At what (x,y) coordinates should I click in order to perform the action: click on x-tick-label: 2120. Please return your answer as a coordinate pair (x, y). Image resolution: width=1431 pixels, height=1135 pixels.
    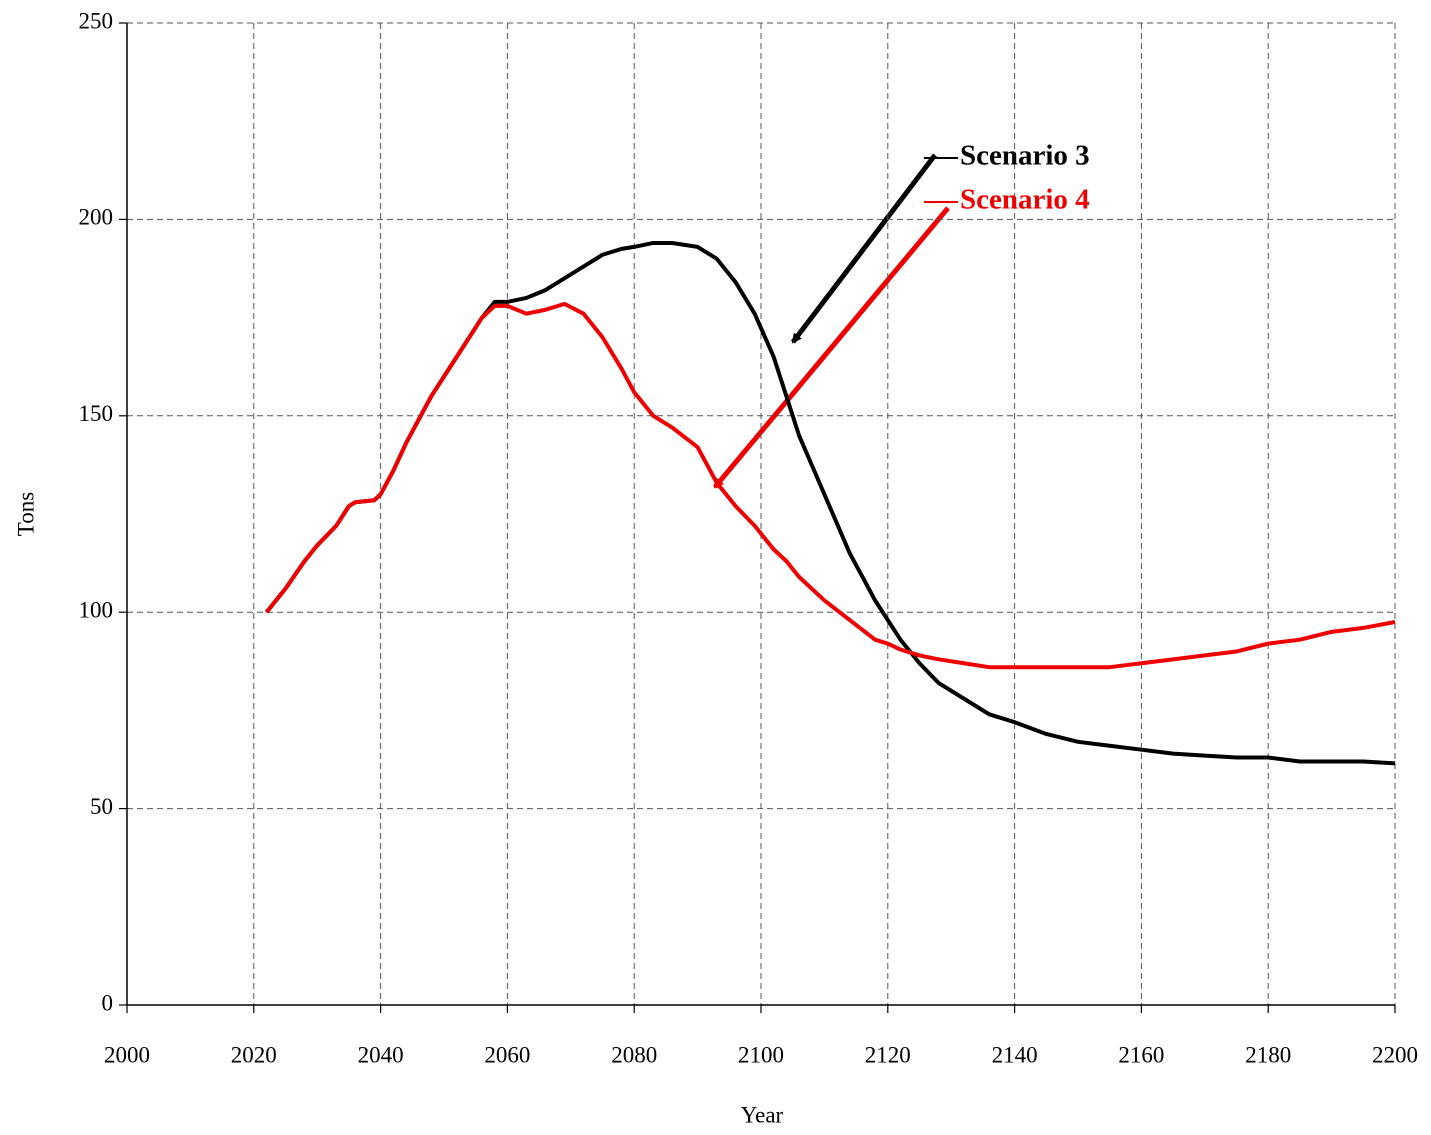
    Looking at the image, I should click on (888, 1054).